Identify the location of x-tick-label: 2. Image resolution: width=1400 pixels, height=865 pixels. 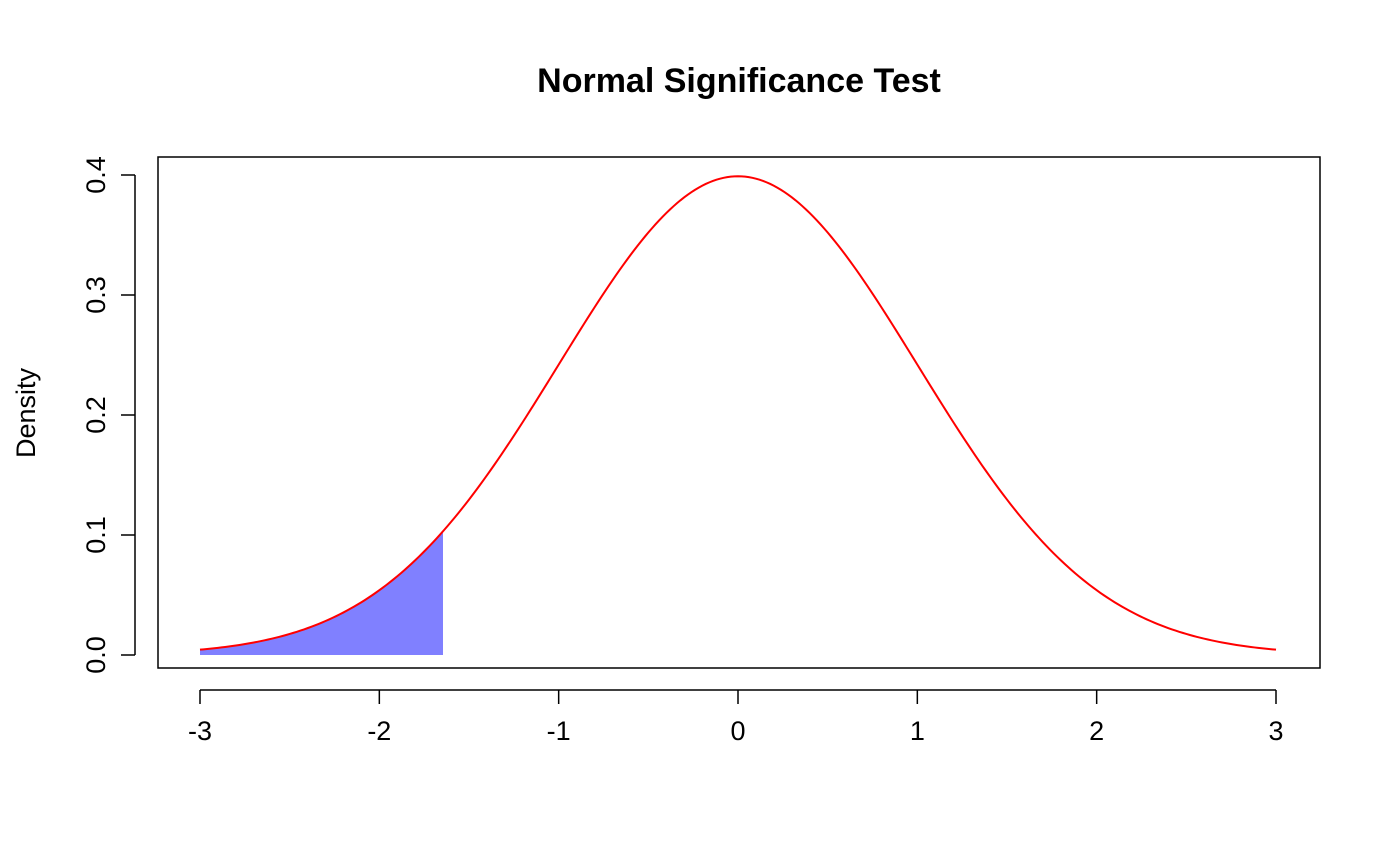
(1096, 731).